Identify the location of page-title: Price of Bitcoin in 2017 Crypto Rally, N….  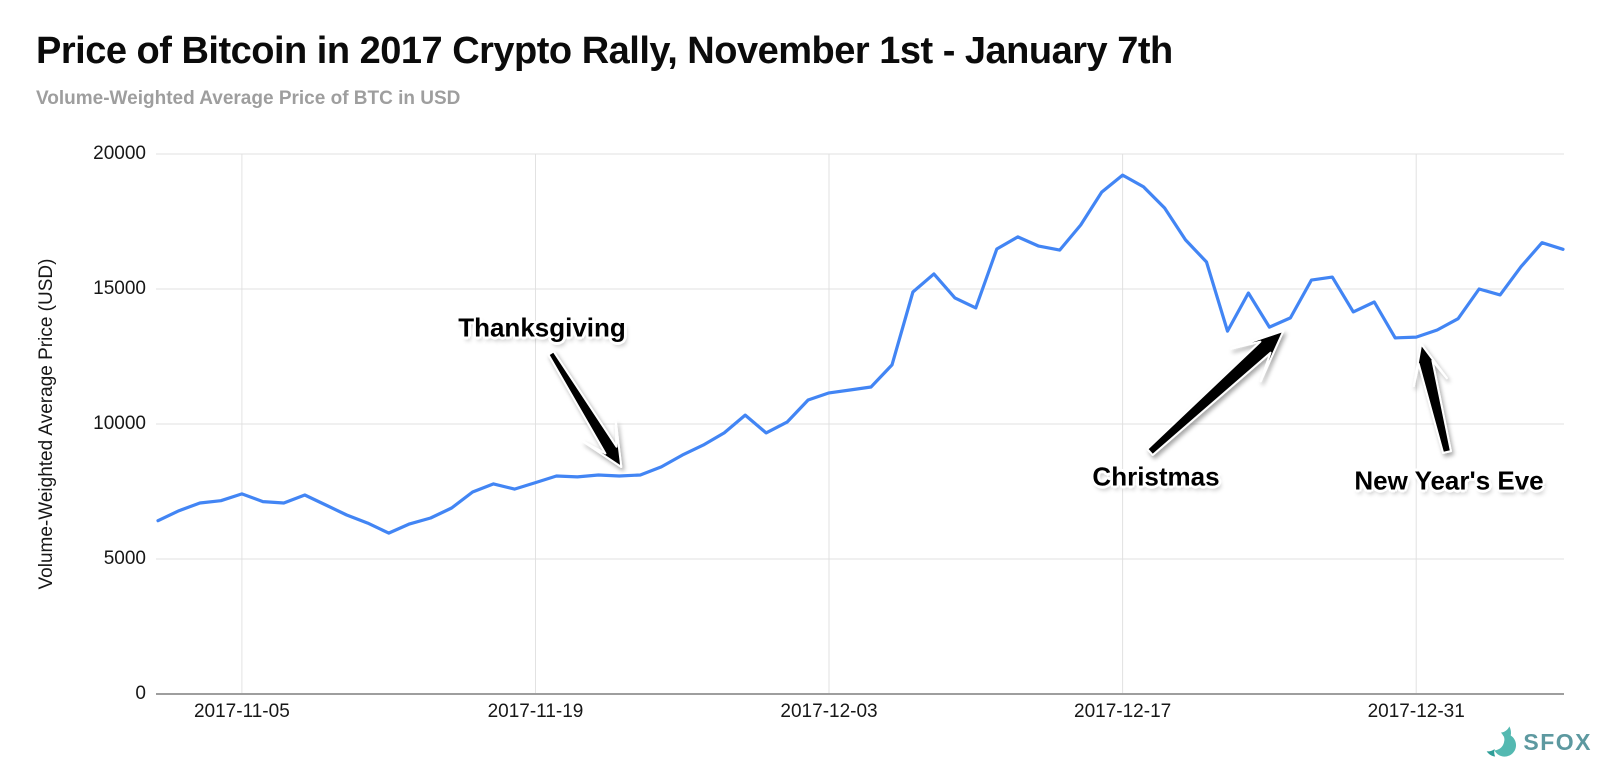
(604, 51).